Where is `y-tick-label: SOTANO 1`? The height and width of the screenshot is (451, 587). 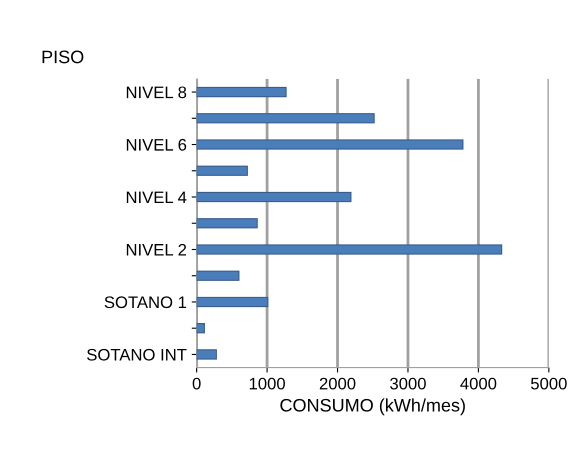
y-tick-label: SOTANO 1 is located at coordinates (145, 302).